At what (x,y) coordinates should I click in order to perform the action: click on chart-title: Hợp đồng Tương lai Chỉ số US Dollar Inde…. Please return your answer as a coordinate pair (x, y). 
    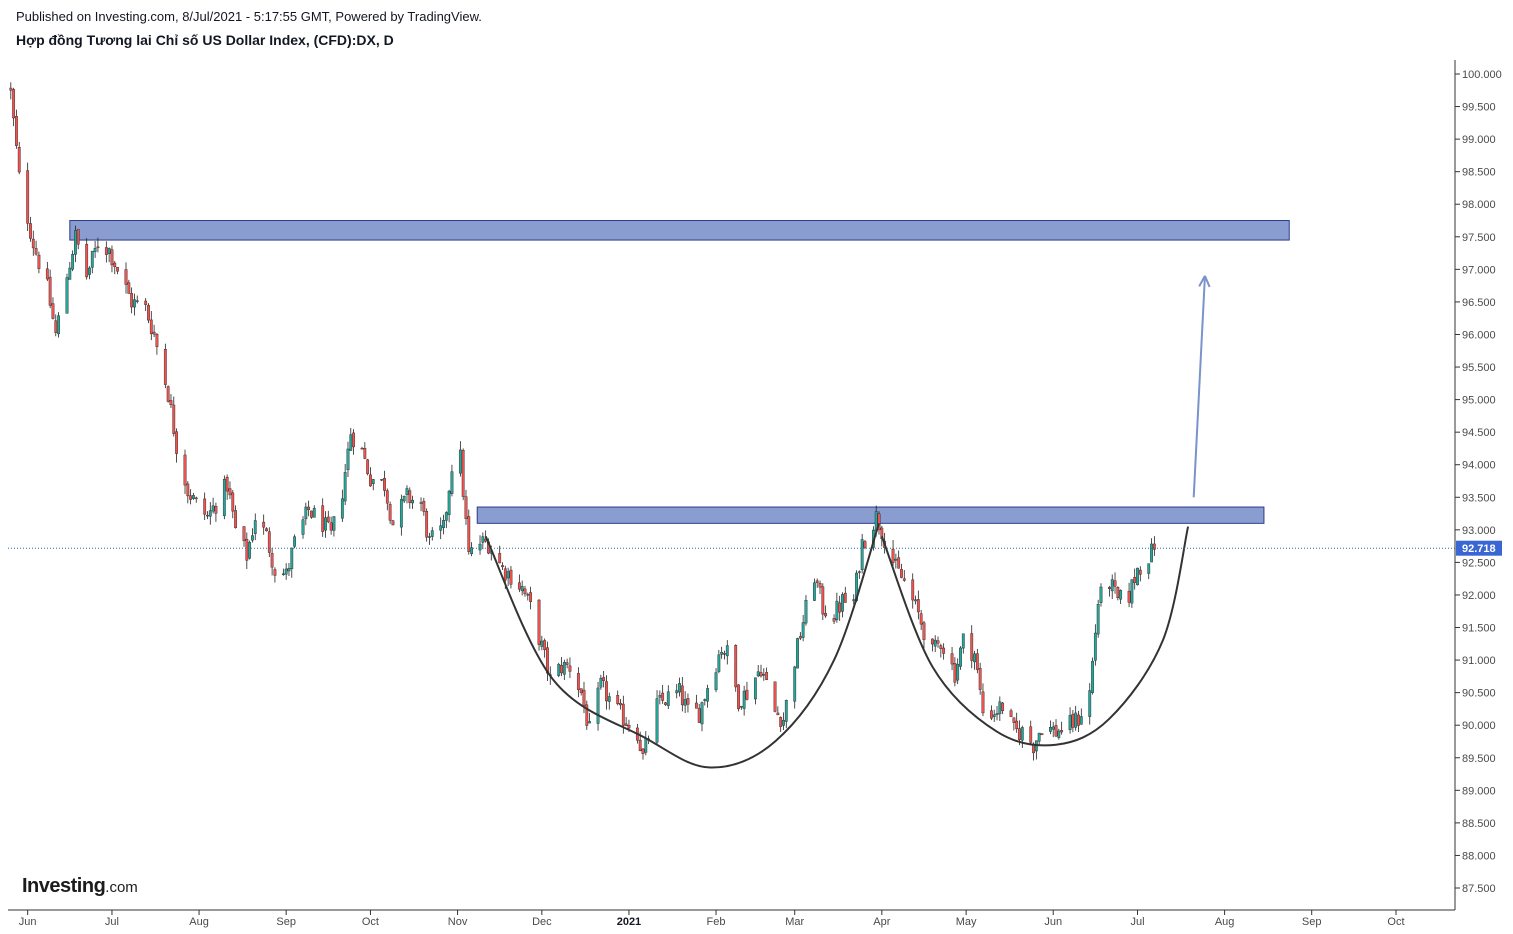
    Looking at the image, I should click on (205, 40).